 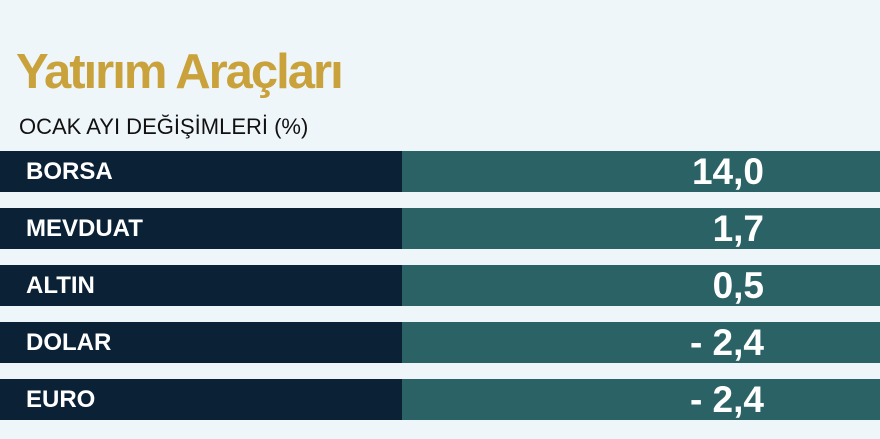 I want to click on table-row: BORSA 14,0, so click(x=440, y=171).